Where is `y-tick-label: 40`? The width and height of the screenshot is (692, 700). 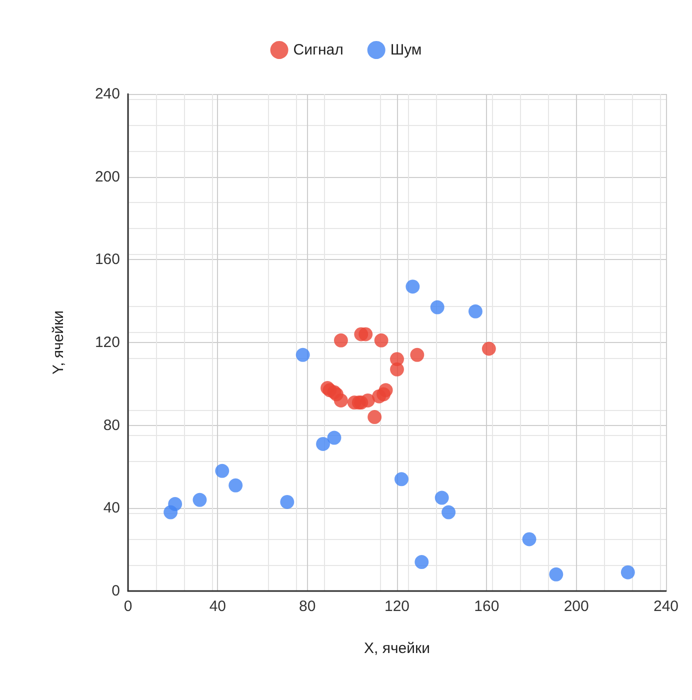
y-tick-label: 40 is located at coordinates (111, 508).